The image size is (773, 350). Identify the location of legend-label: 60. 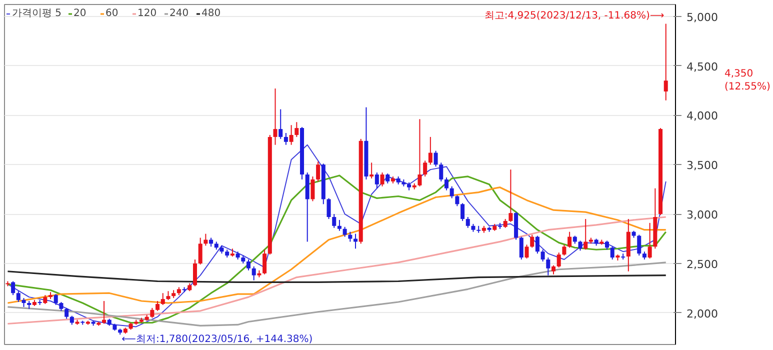
(113, 13).